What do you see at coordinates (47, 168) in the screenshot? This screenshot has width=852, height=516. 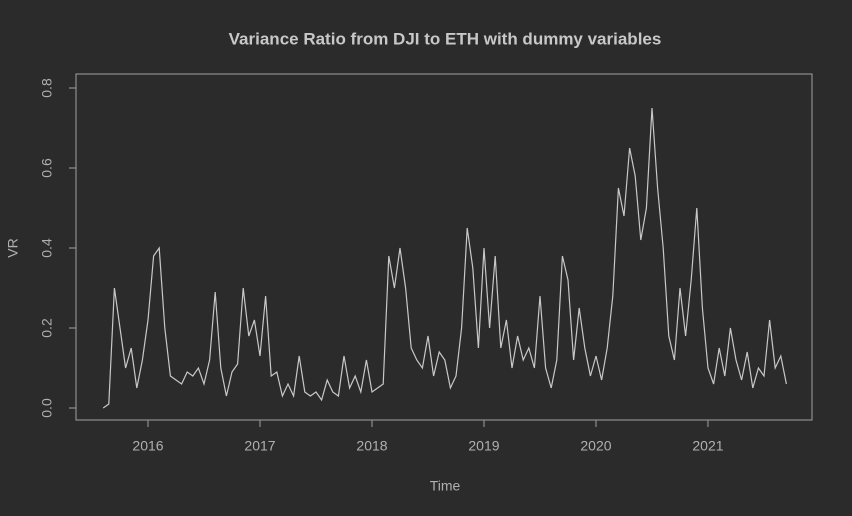 I see `y-tick-label: 0.6` at bounding box center [47, 168].